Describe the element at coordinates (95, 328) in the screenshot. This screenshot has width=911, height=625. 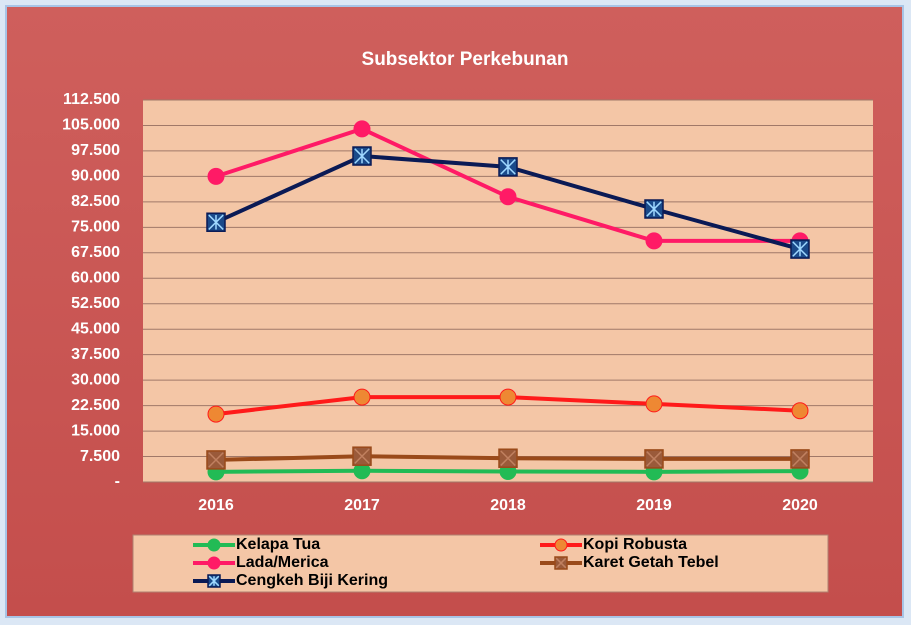
I see `y-tick-label: 45.000` at that location.